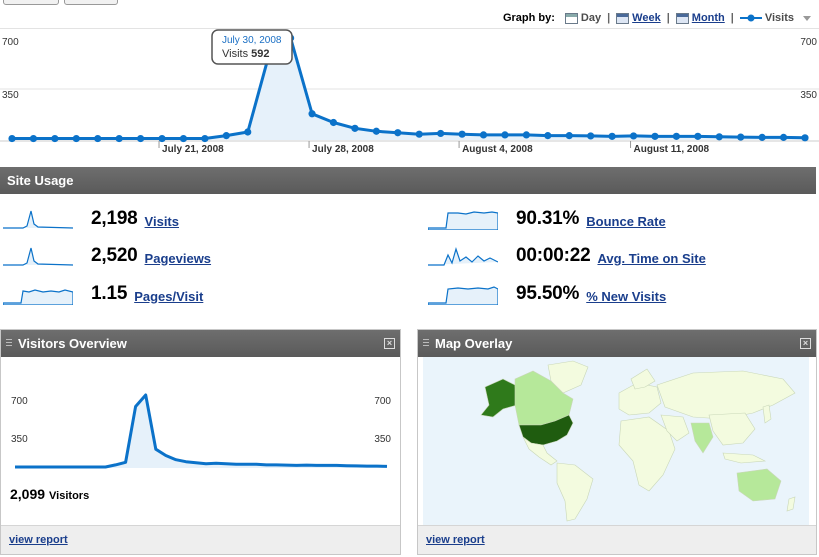  What do you see at coordinates (582, 18) in the screenshot?
I see `graph-by-day: Day` at bounding box center [582, 18].